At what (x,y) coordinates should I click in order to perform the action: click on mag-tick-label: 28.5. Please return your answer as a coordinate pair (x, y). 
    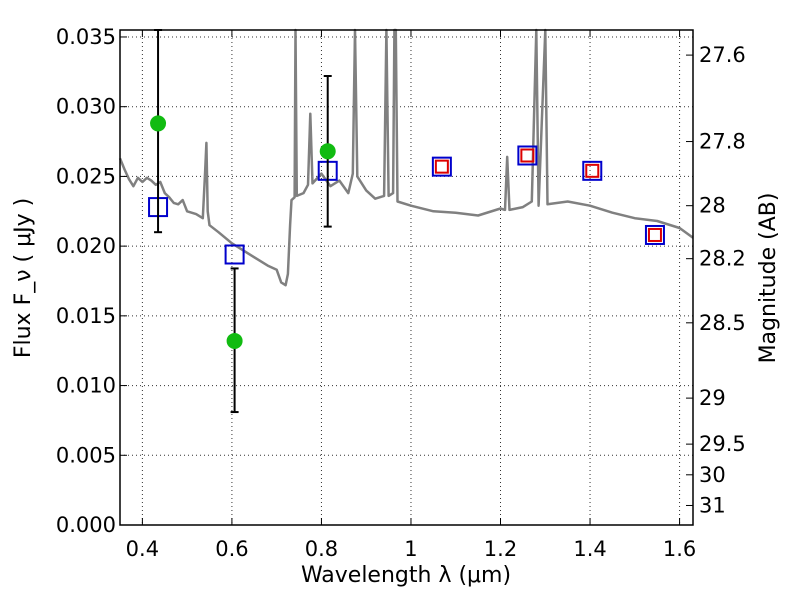
    Looking at the image, I should click on (722, 323).